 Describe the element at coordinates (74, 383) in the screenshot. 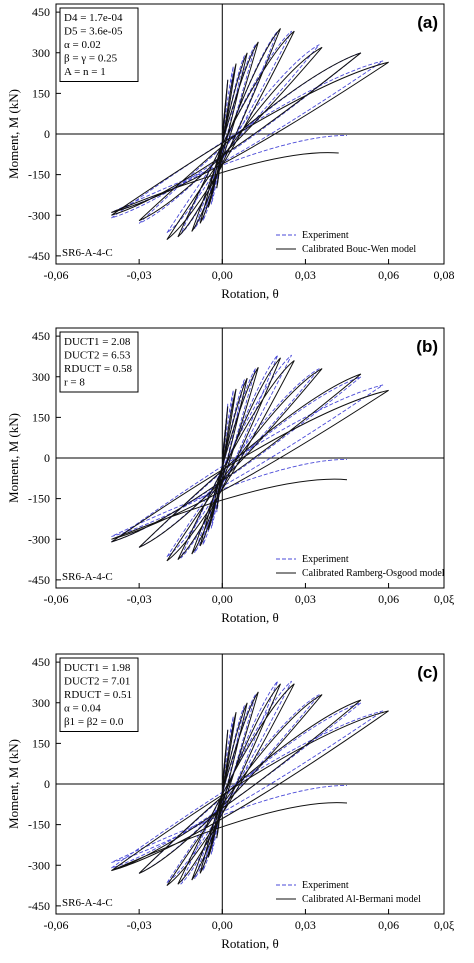

I see `parameter-line: r = 8` at that location.